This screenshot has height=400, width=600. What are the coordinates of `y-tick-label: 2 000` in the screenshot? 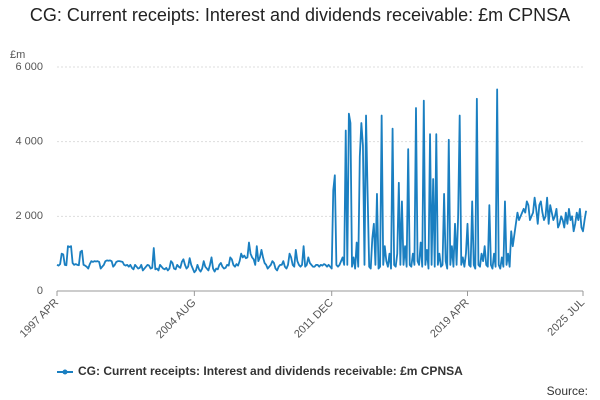 It's located at (29, 216).